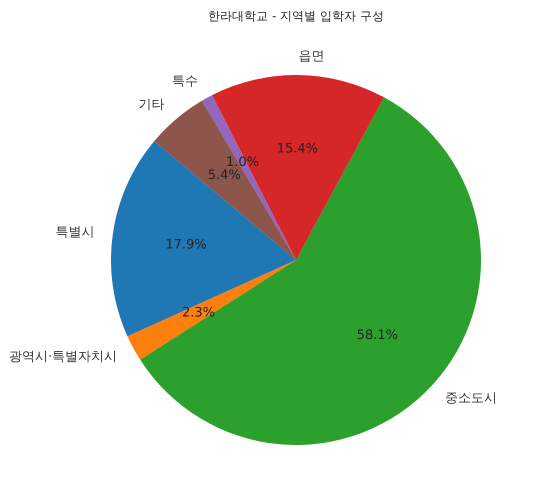  What do you see at coordinates (296, 16) in the screenshot?
I see `title: 한라대학교 - 지역별 입학자 구성` at bounding box center [296, 16].